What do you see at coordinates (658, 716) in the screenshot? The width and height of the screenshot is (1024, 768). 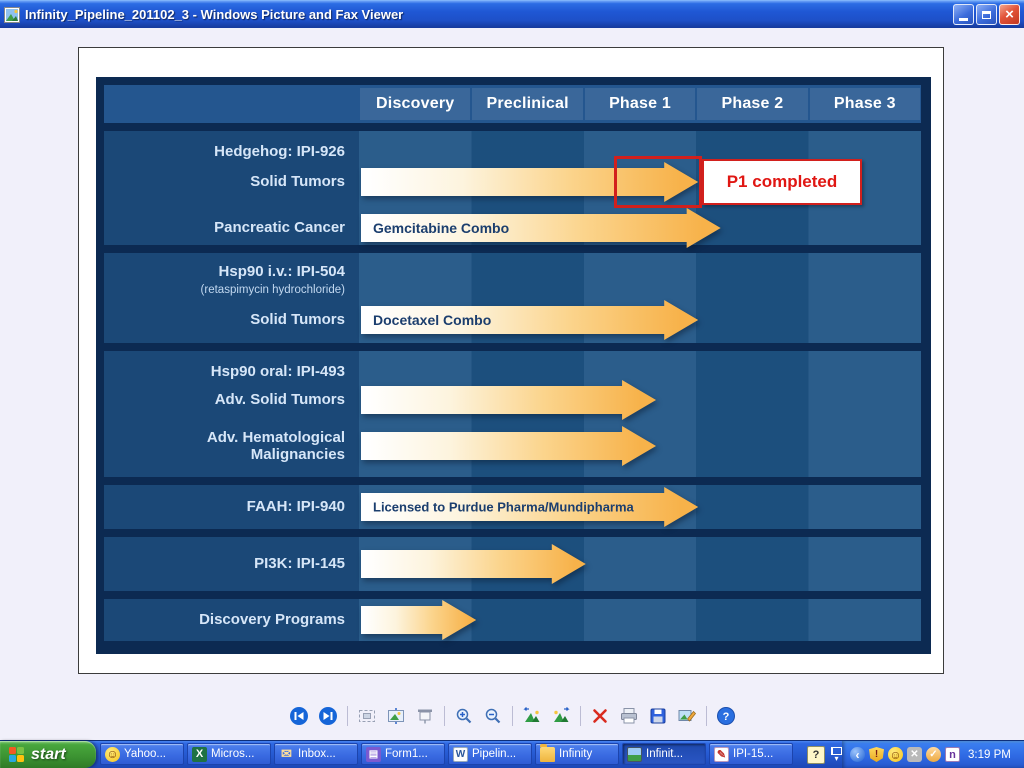 I see `save-icon` at bounding box center [658, 716].